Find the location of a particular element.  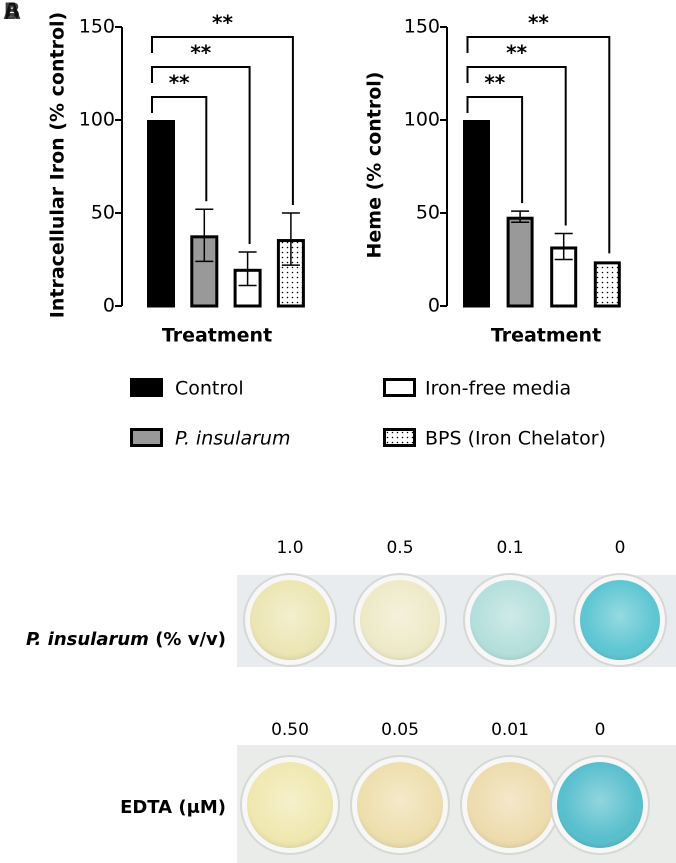

legend-label: Control is located at coordinates (209, 389).